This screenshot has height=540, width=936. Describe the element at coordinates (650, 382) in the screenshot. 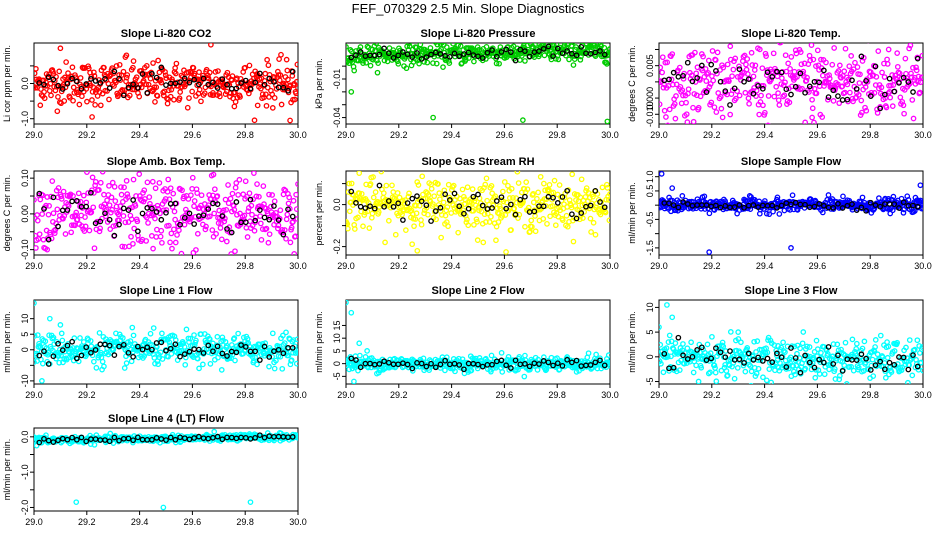

I see `y-tick-label: -5` at that location.